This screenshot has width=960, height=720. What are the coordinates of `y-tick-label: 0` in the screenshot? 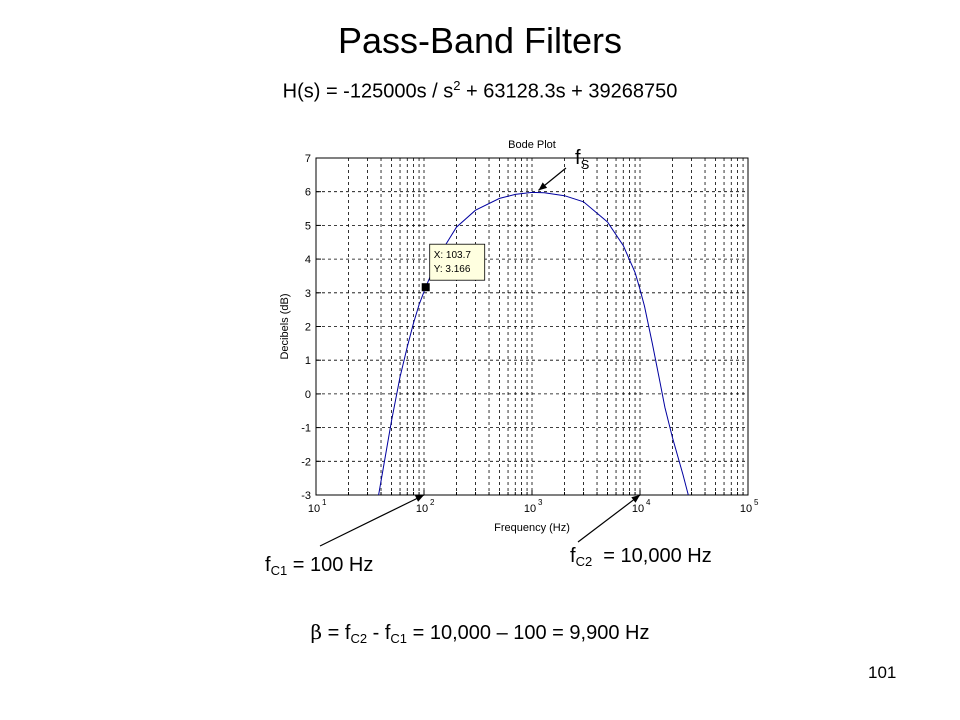 It's located at (308, 395).